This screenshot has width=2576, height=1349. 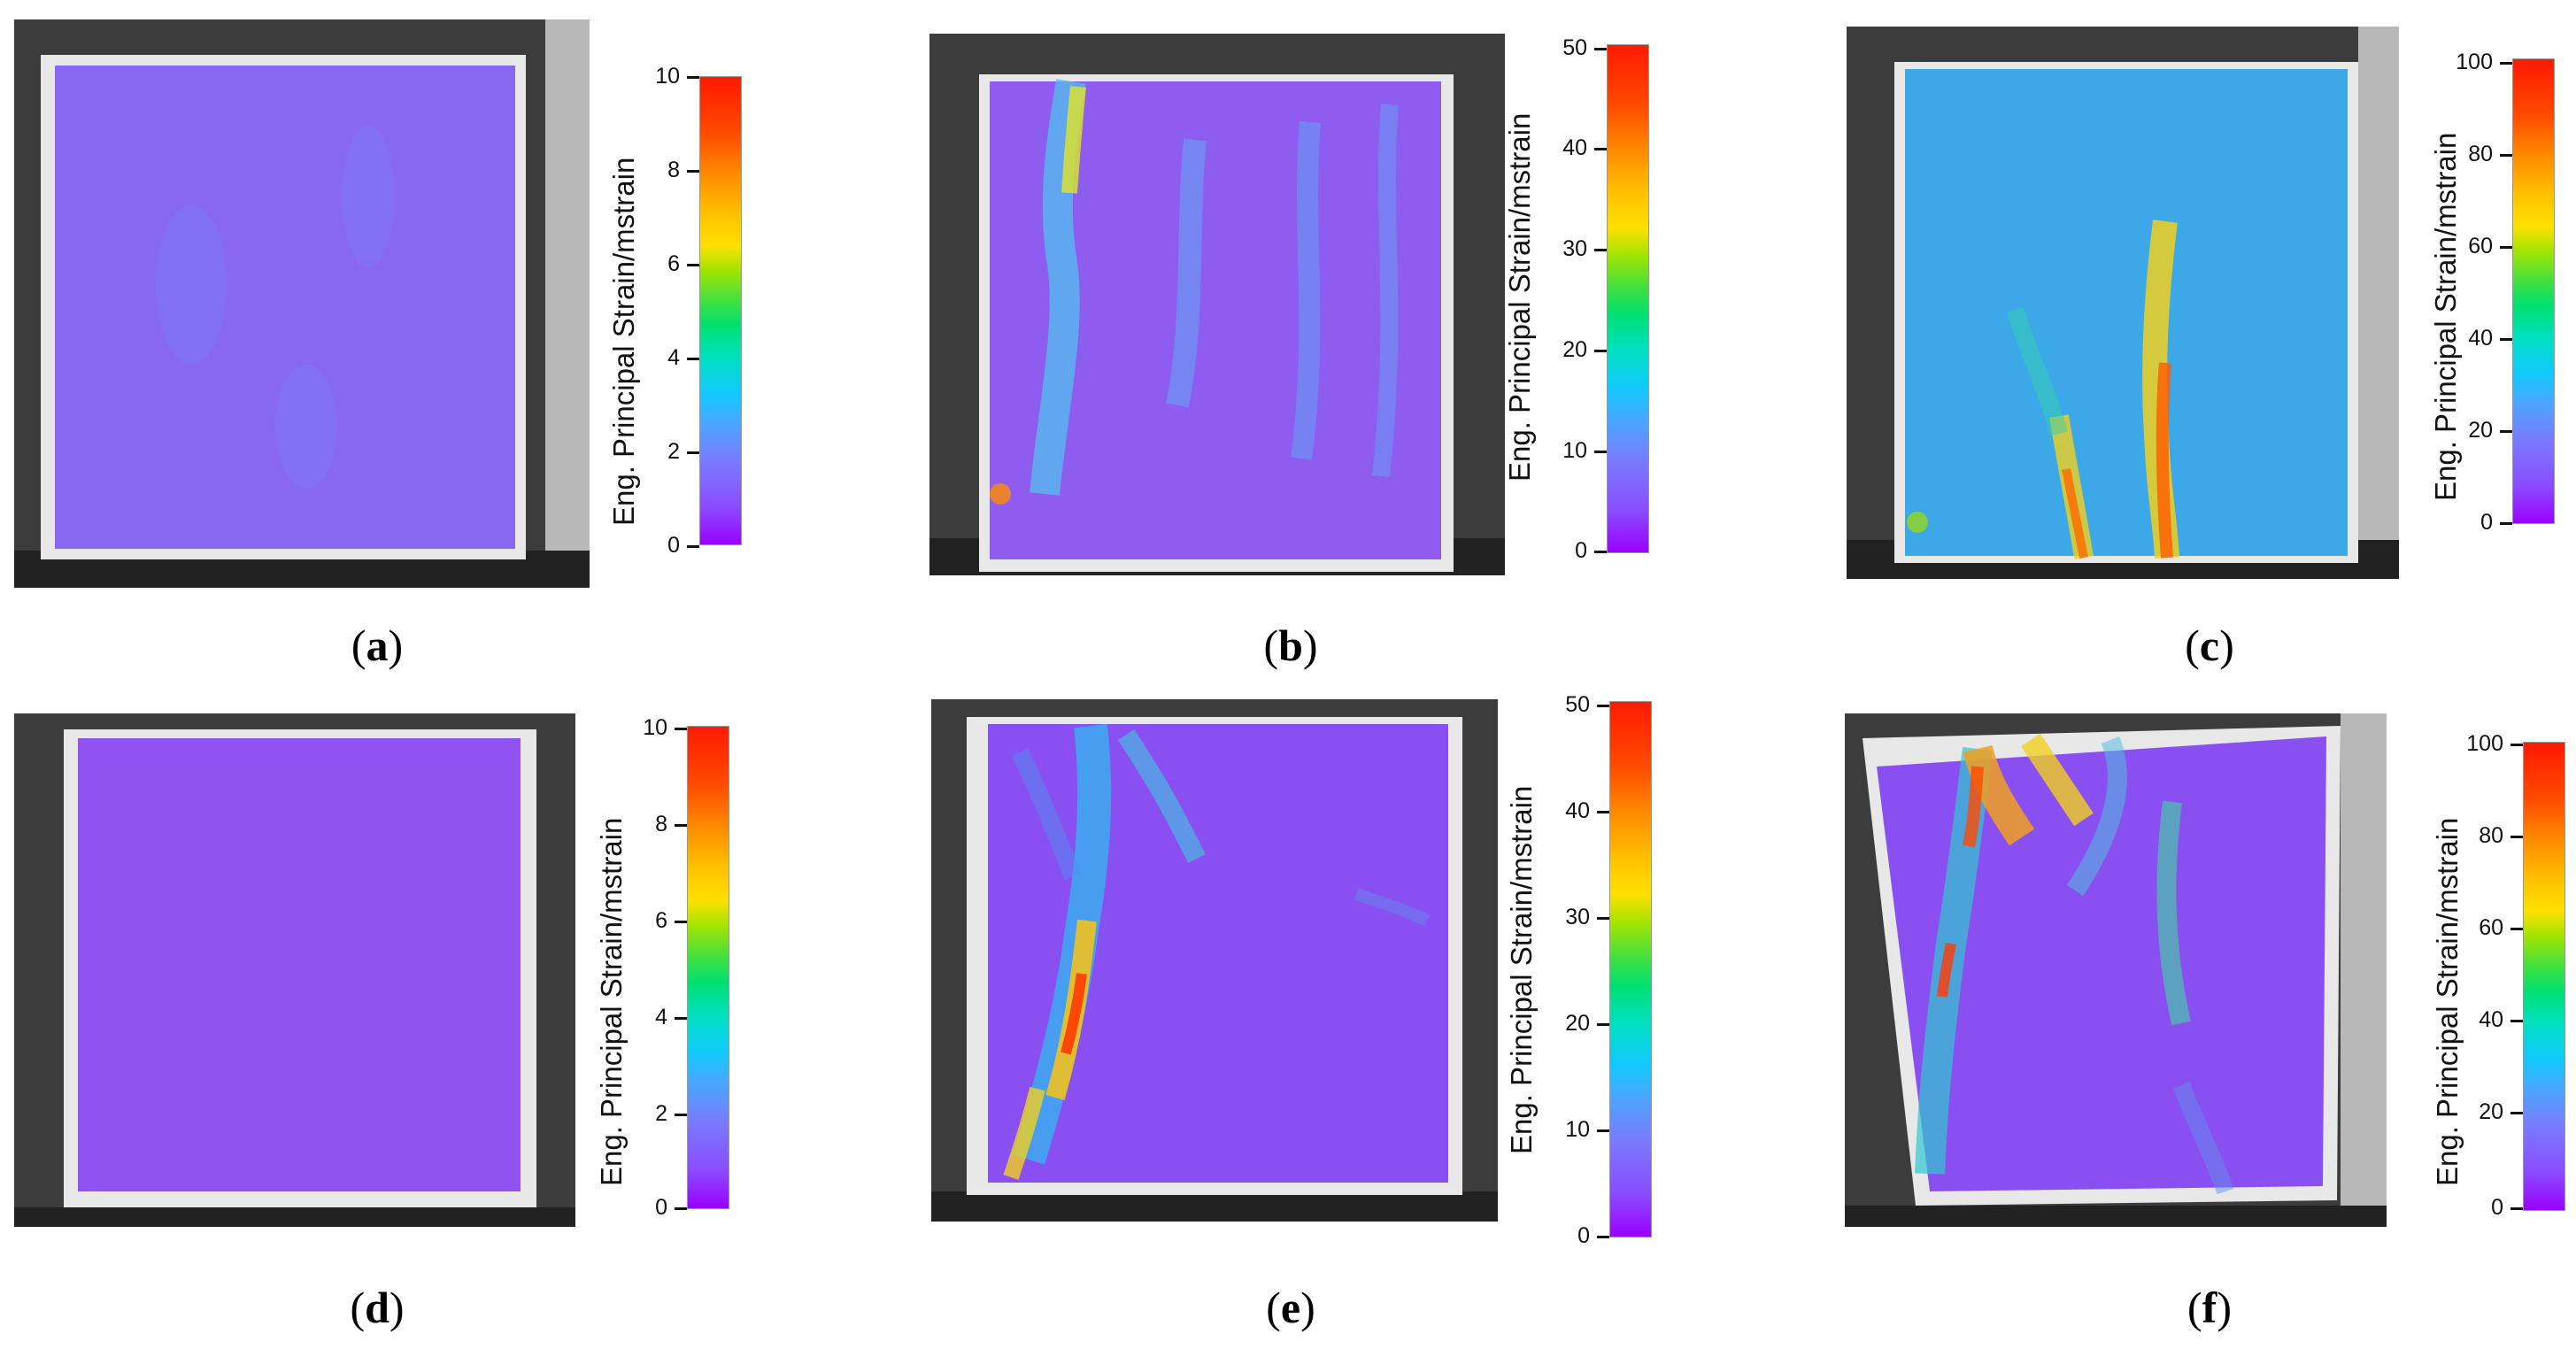 What do you see at coordinates (302, 304) in the screenshot?
I see `strain-map-a` at bounding box center [302, 304].